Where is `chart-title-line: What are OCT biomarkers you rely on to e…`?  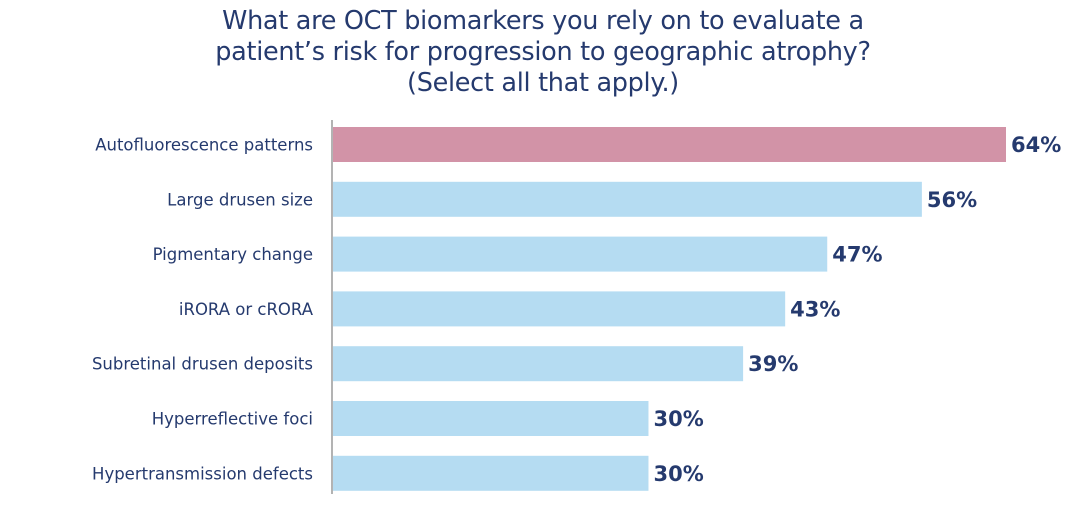 chart-title-line: What are OCT biomarkers you rely on to e… is located at coordinates (543, 21).